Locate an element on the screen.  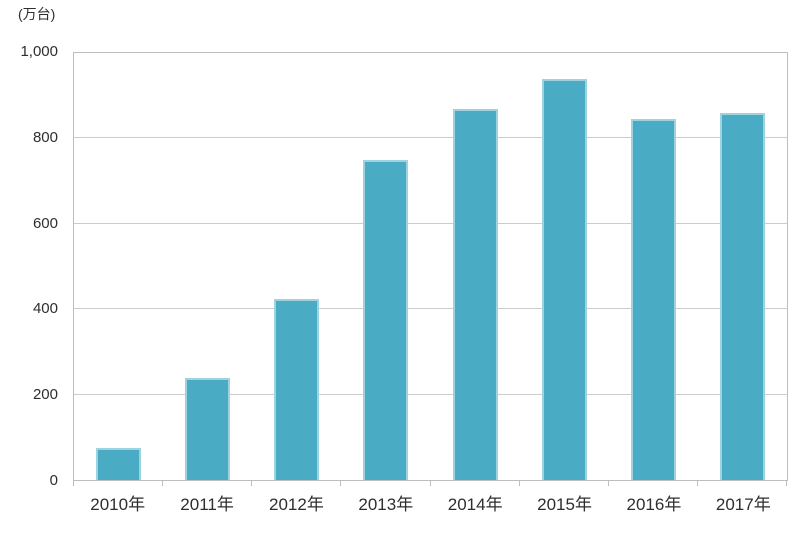
bar-2012 is located at coordinates (297, 389).